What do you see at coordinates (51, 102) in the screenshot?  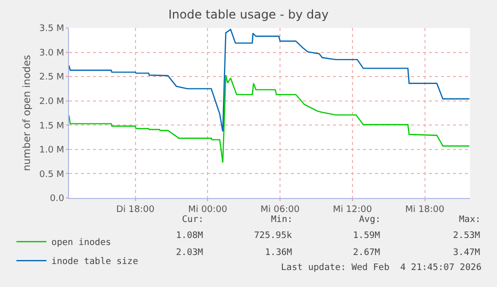 I see `y-tick-label: 2.0 M` at bounding box center [51, 102].